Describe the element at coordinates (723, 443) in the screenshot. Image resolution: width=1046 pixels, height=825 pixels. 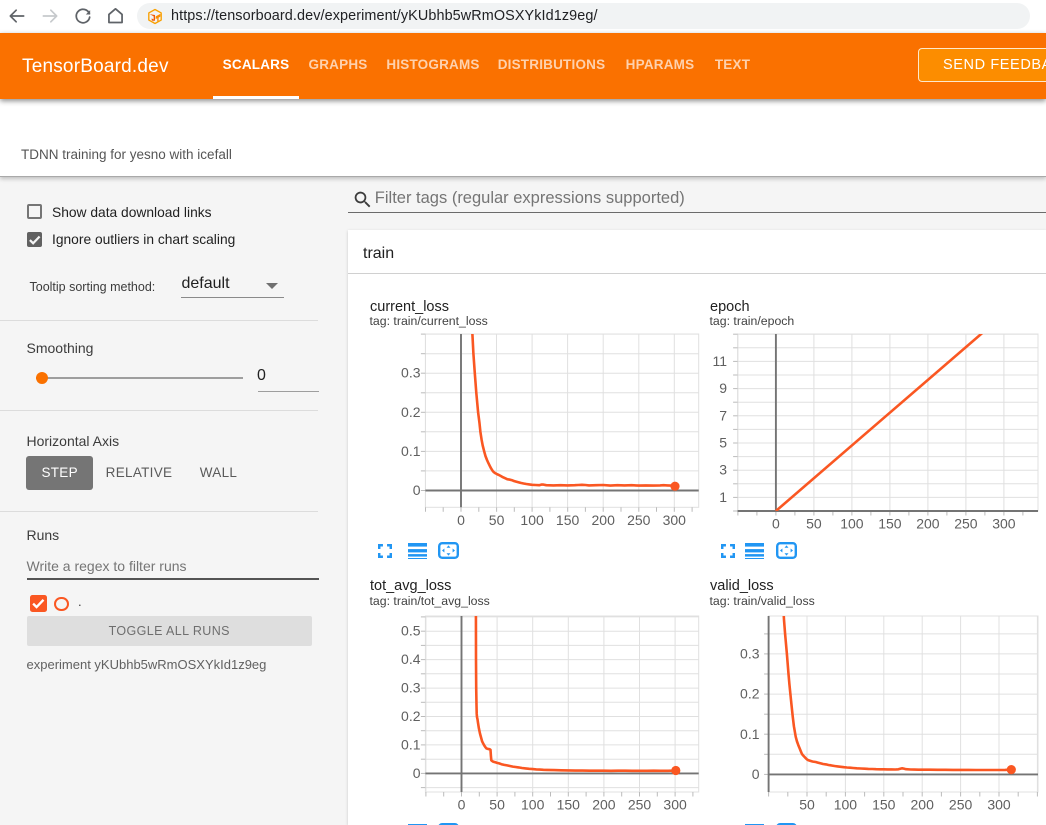
I see `svg-text: 5` at that location.